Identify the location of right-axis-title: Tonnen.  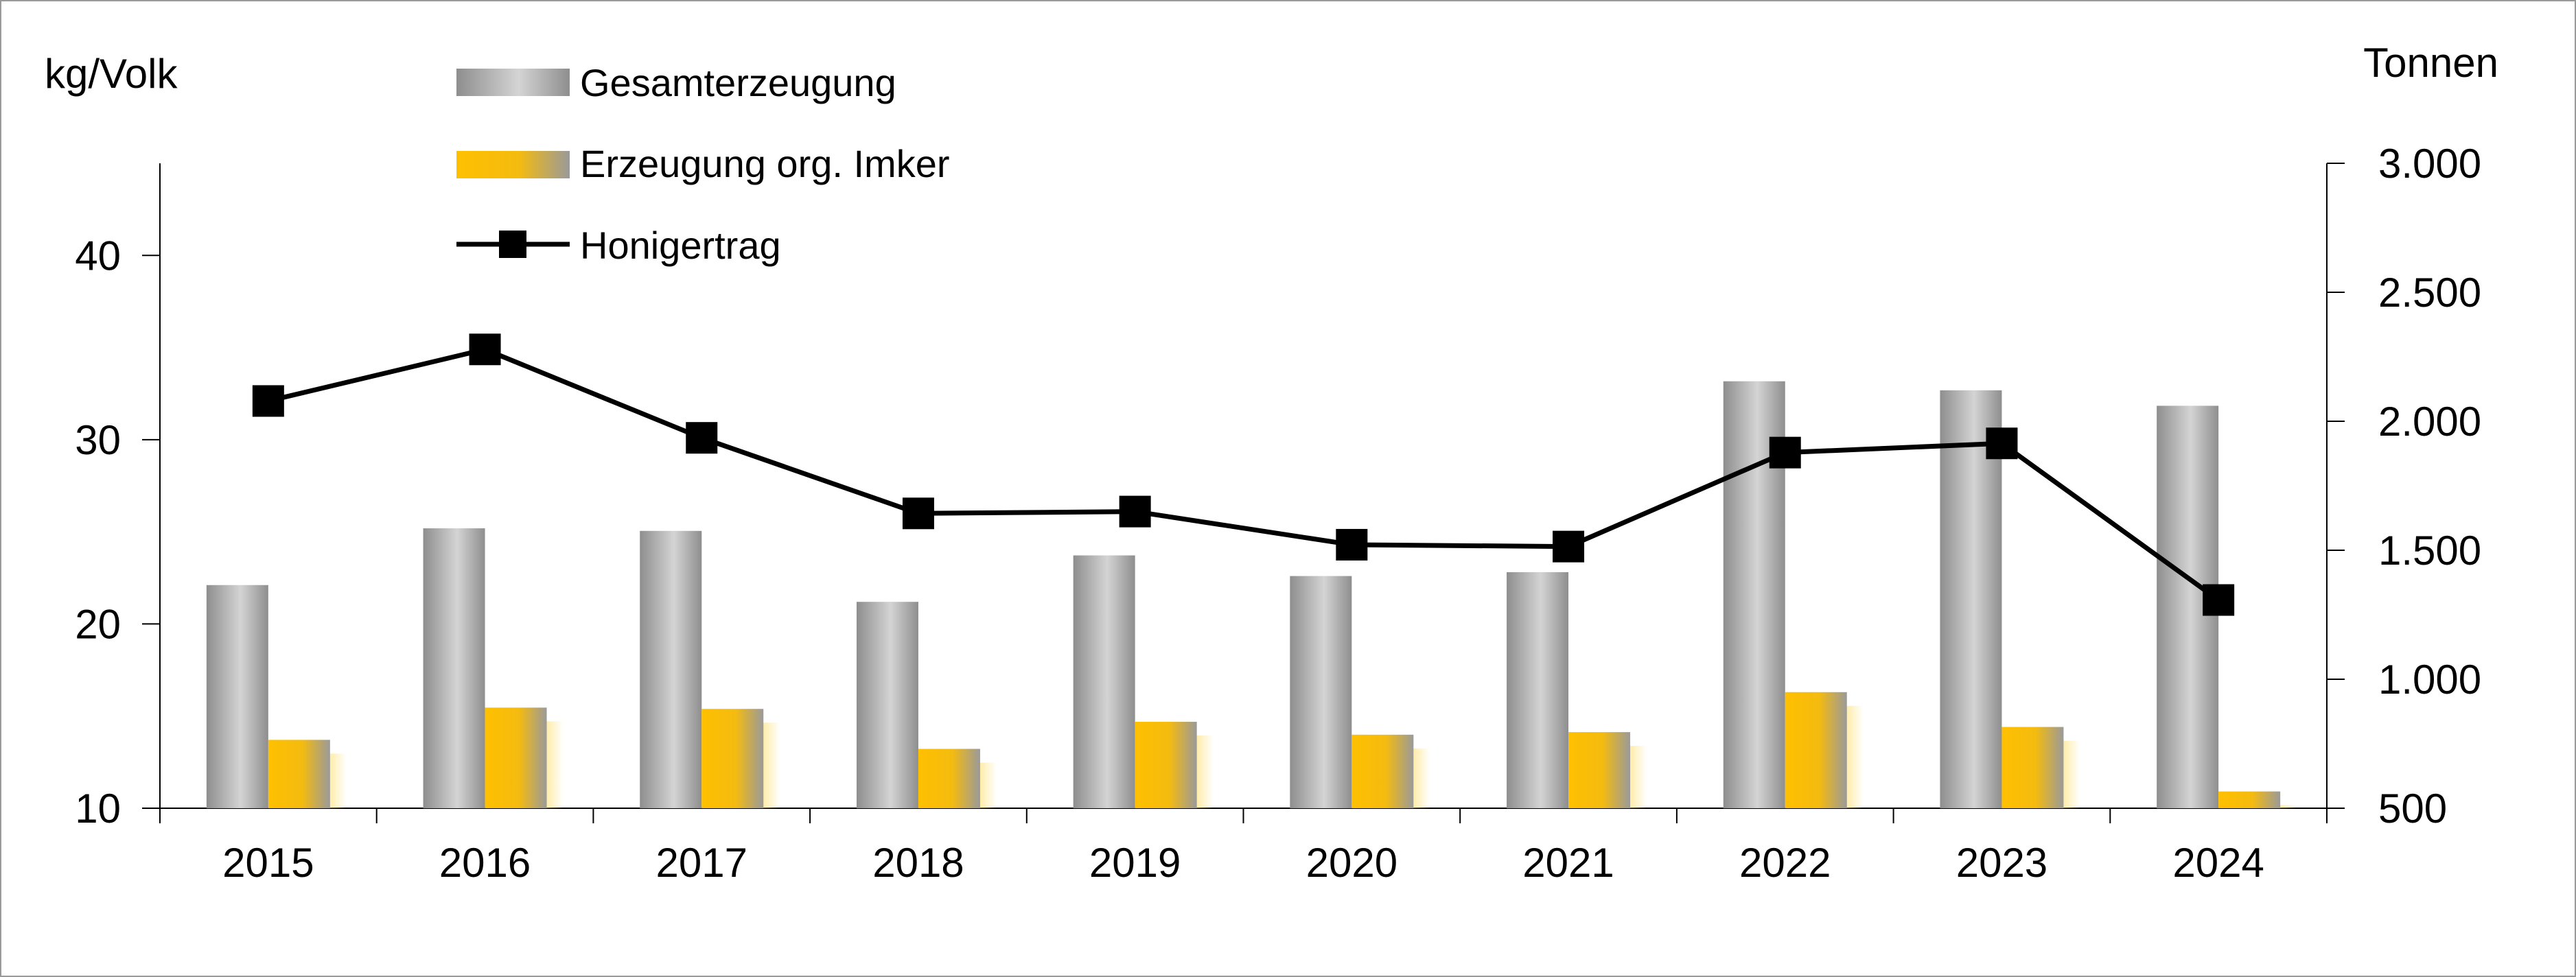
(2430, 63).